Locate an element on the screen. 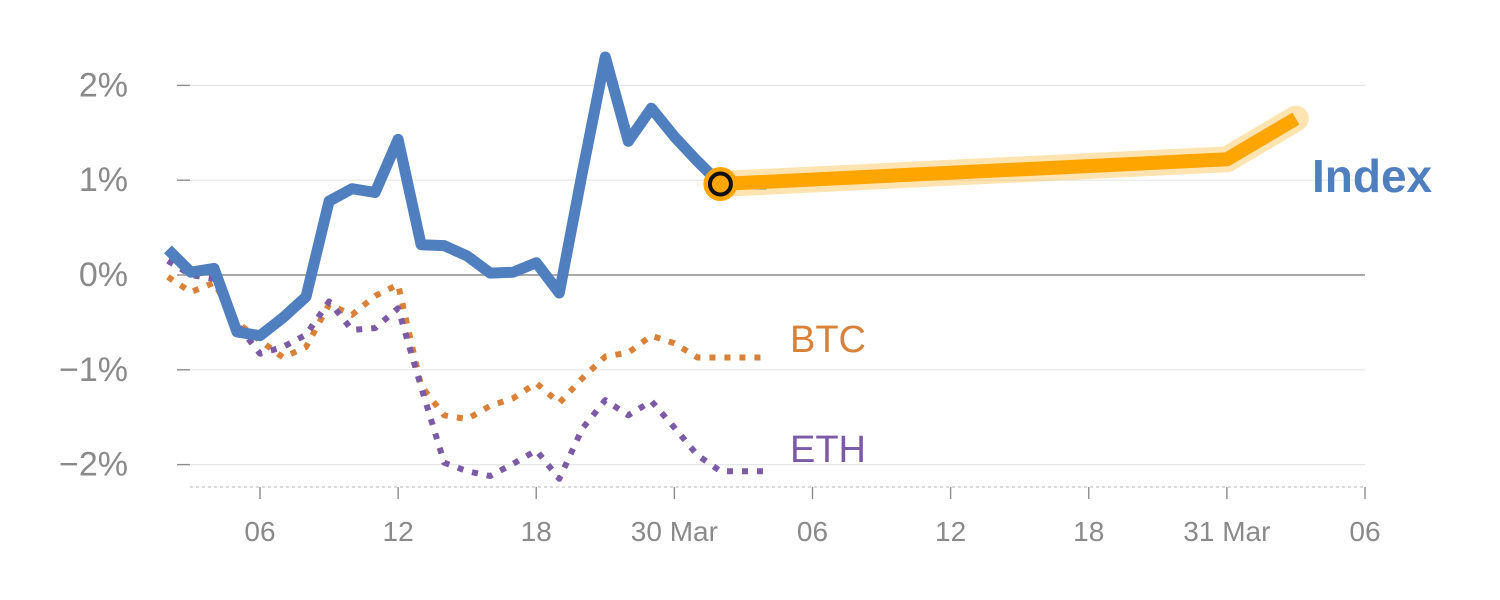  btc-line is located at coordinates (466, 348).